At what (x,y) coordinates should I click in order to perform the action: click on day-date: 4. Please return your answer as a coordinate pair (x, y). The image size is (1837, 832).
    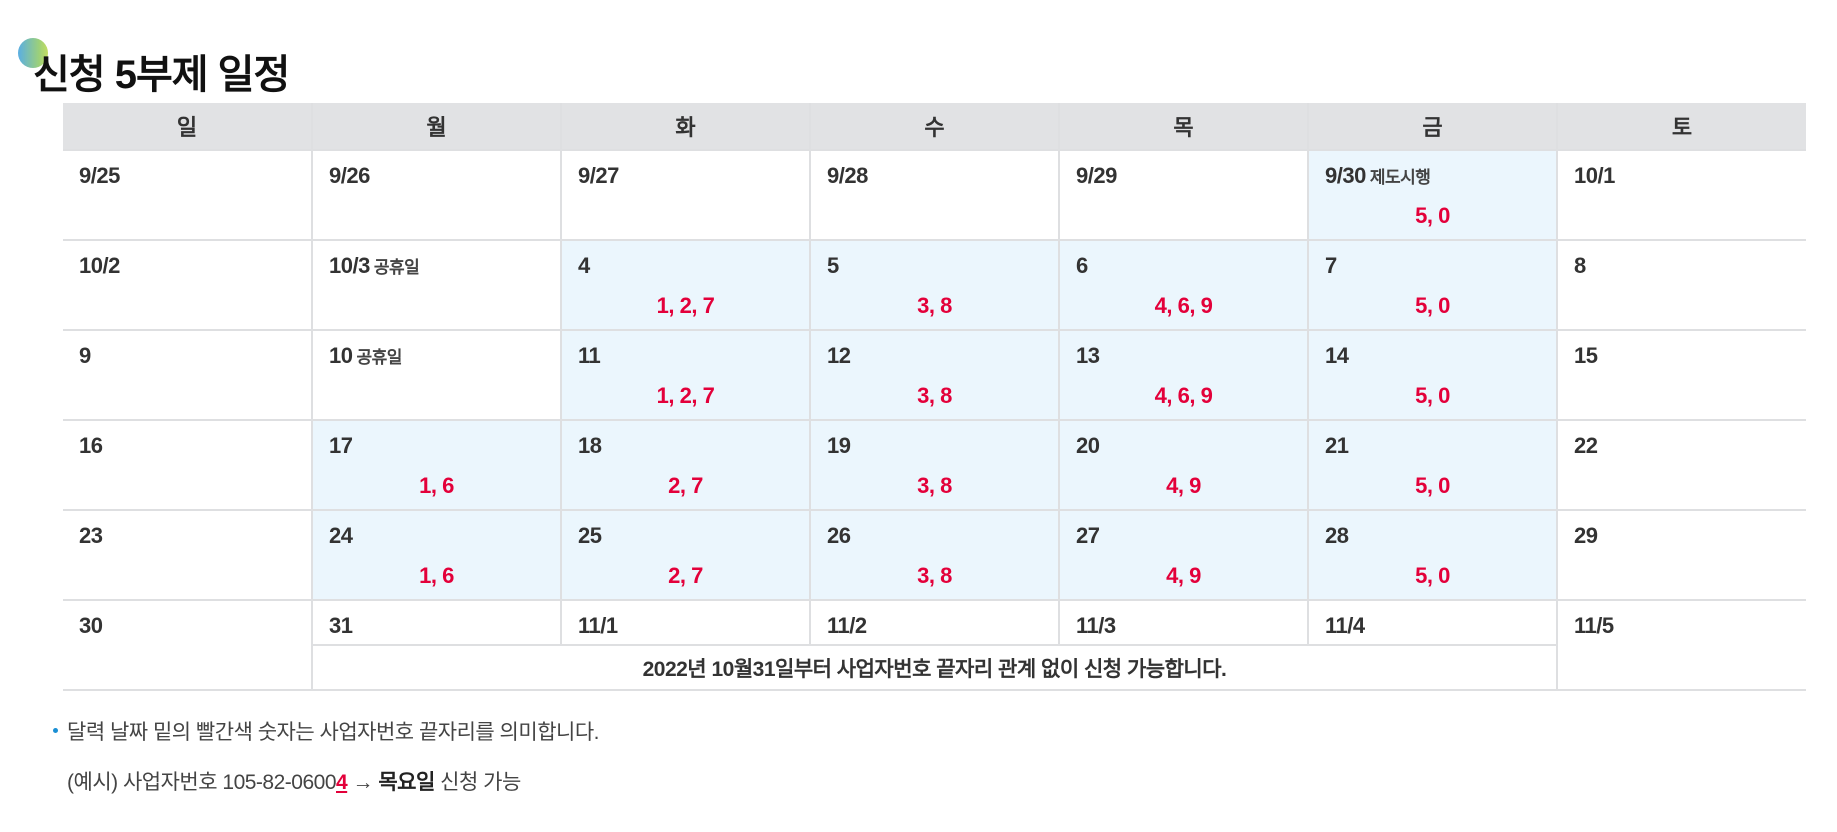
    Looking at the image, I should click on (584, 265).